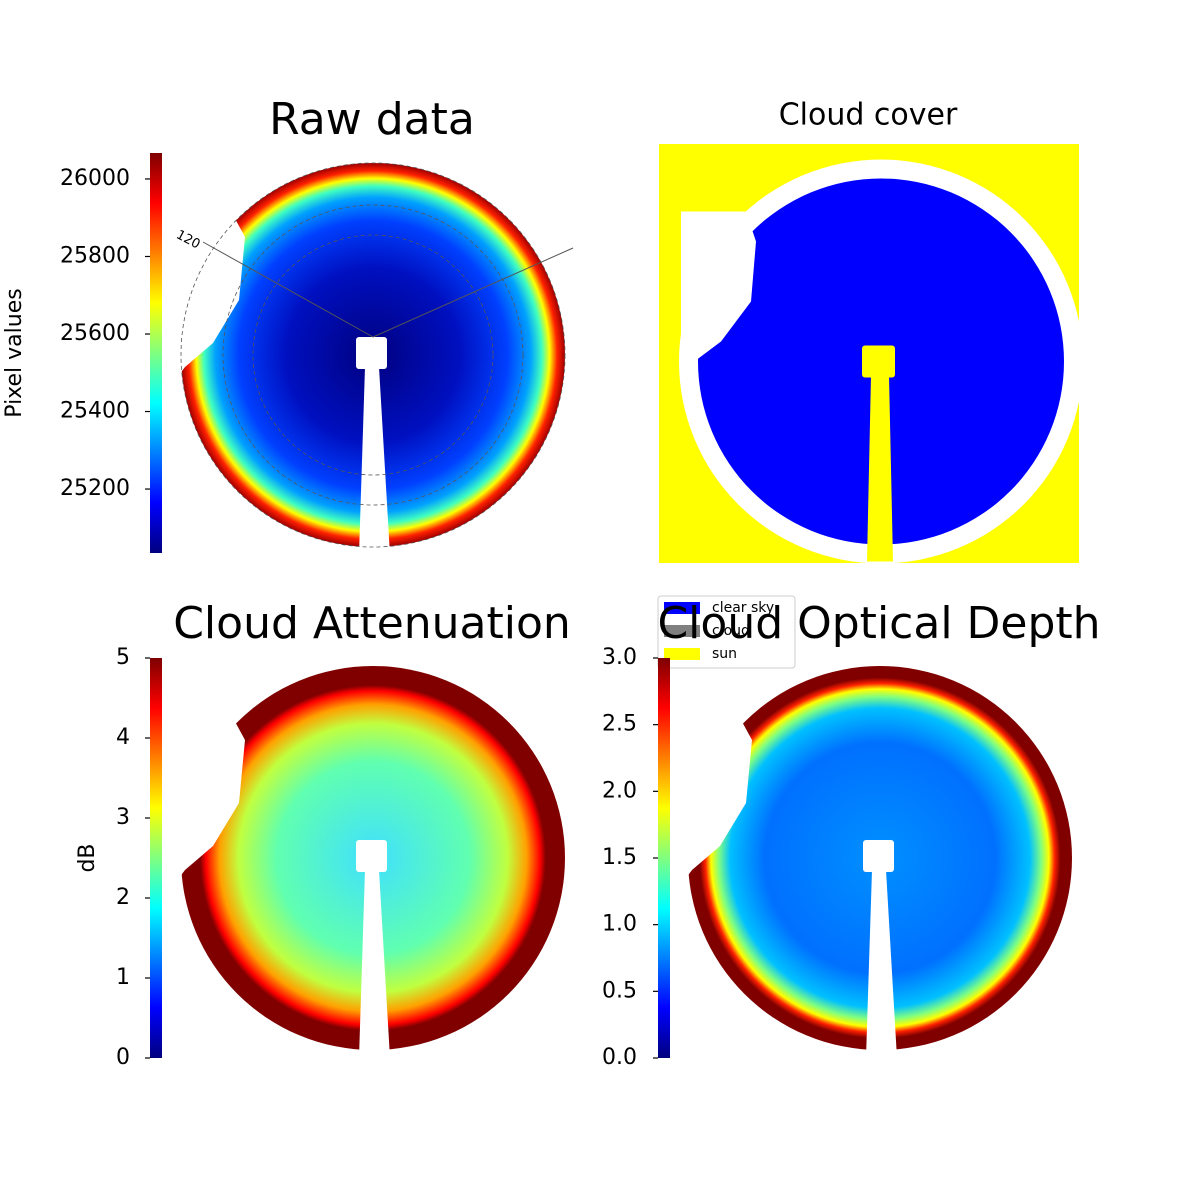 Image resolution: width=1200 pixels, height=1204 pixels. Describe the element at coordinates (869, 564) in the screenshot. I see `mast-clip` at that location.